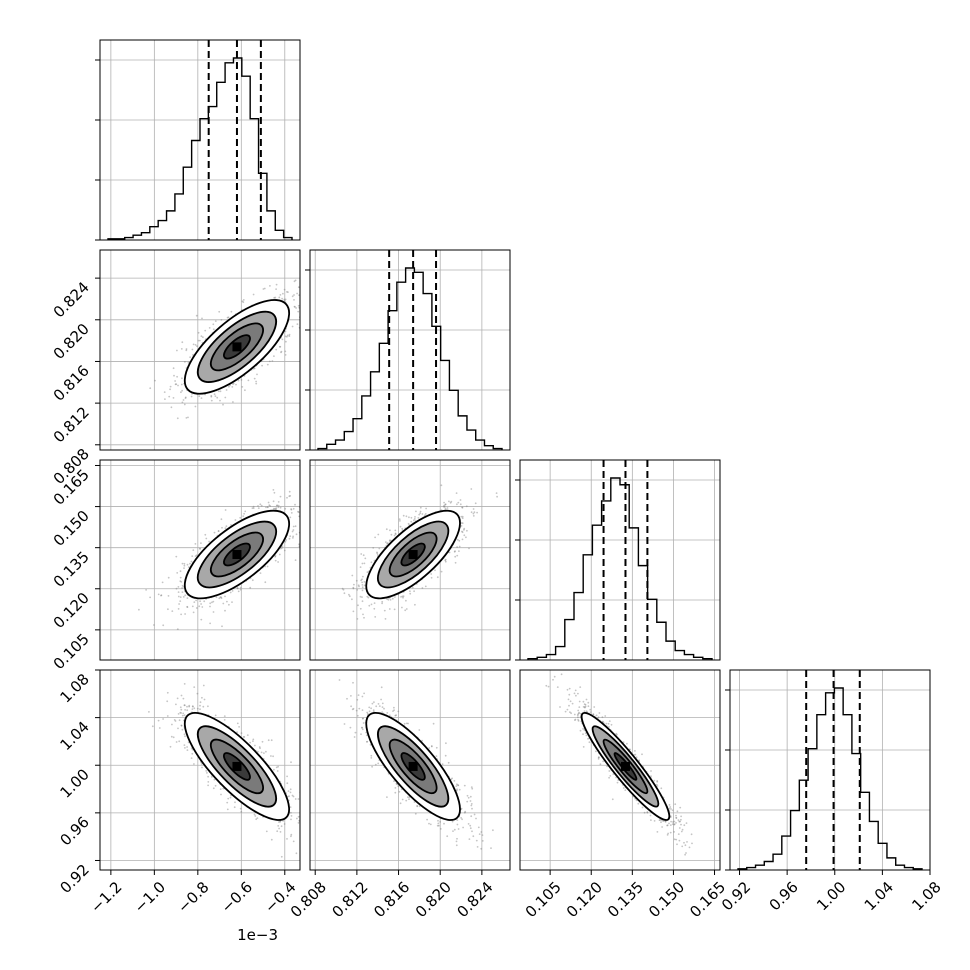 This screenshot has width=970, height=970. I want to click on histogram-step, so click(620, 568).